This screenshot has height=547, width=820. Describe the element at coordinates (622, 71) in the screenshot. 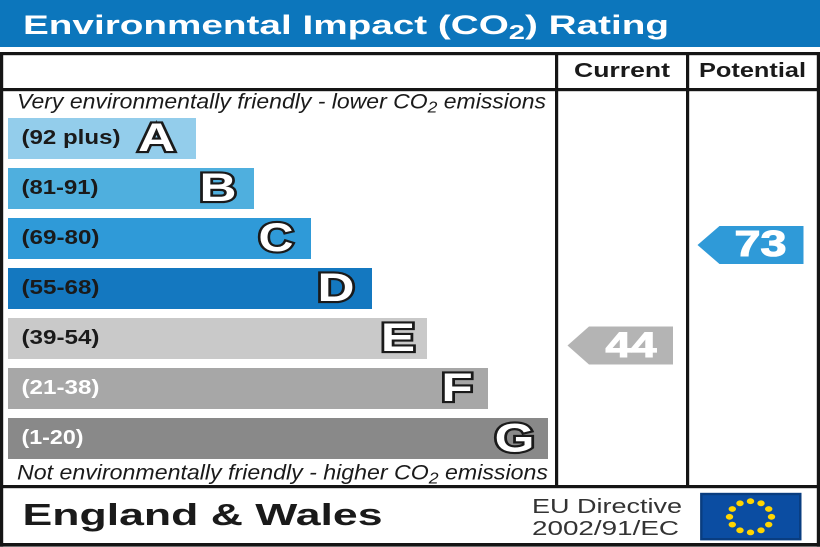

I see `svg-text: Current` at that location.